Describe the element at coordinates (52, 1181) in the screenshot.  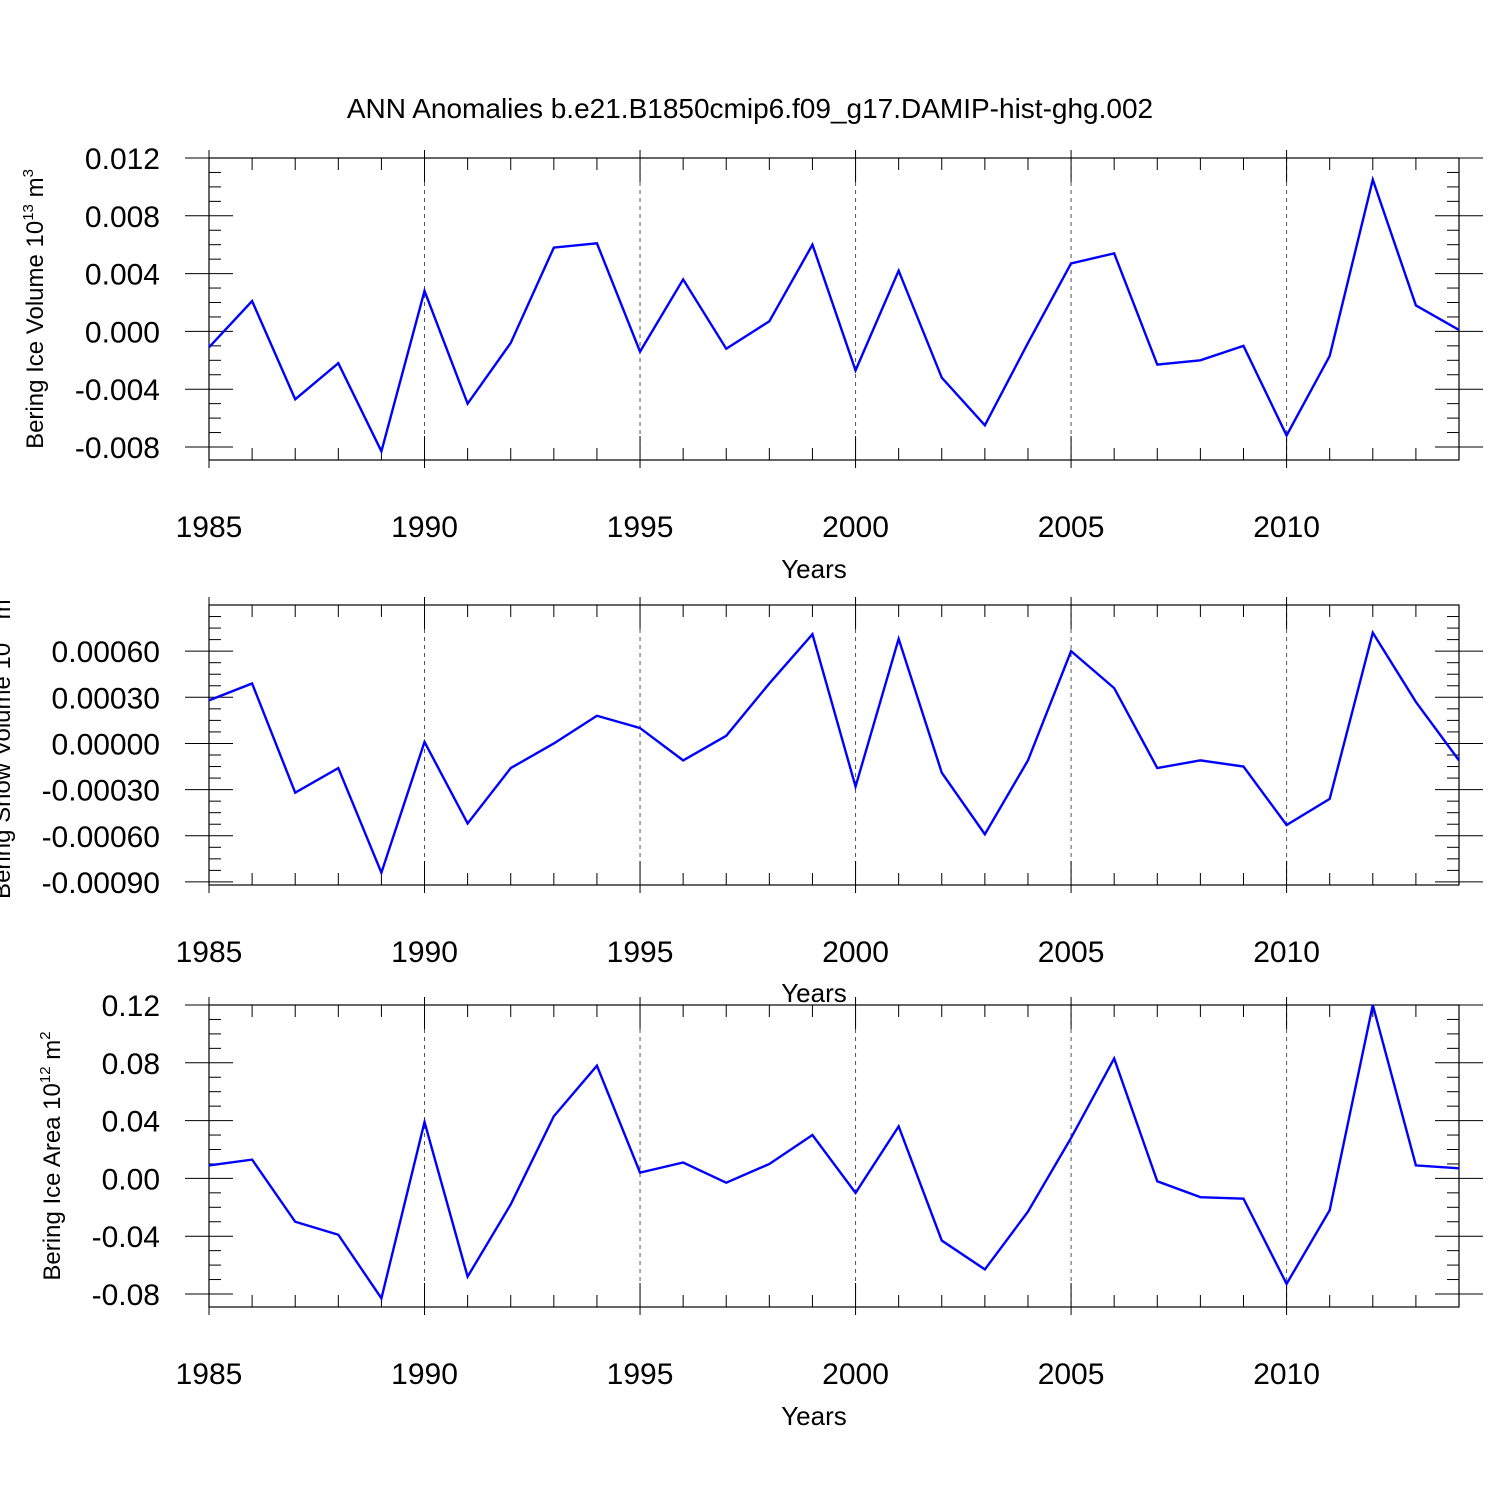
I see `y-axis-label-text: Bering Ice Area 10` at that location.